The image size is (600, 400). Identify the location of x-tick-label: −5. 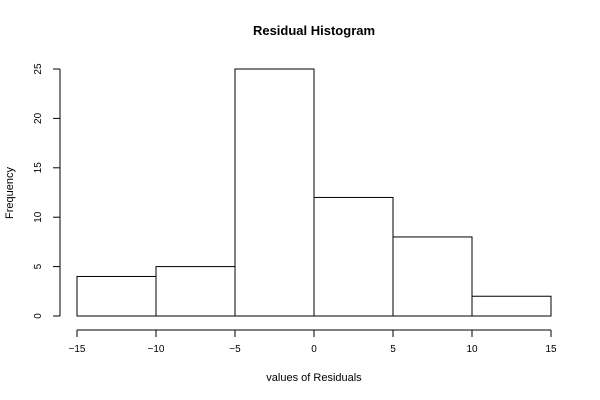
(235, 349).